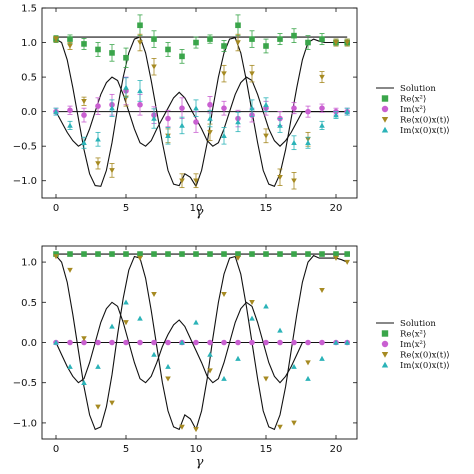 The width and height of the screenshot is (474, 474). Describe the element at coordinates (29, 263) in the screenshot. I see `y-tick-label: 1.0` at that location.